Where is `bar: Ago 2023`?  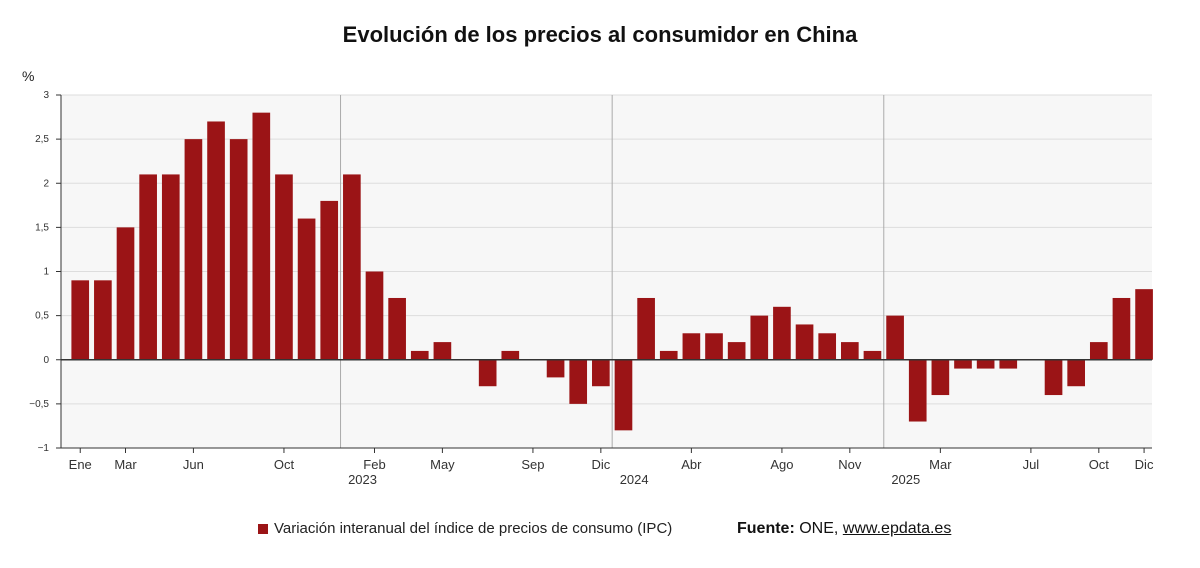 bar: Ago 2023 is located at coordinates (510, 355).